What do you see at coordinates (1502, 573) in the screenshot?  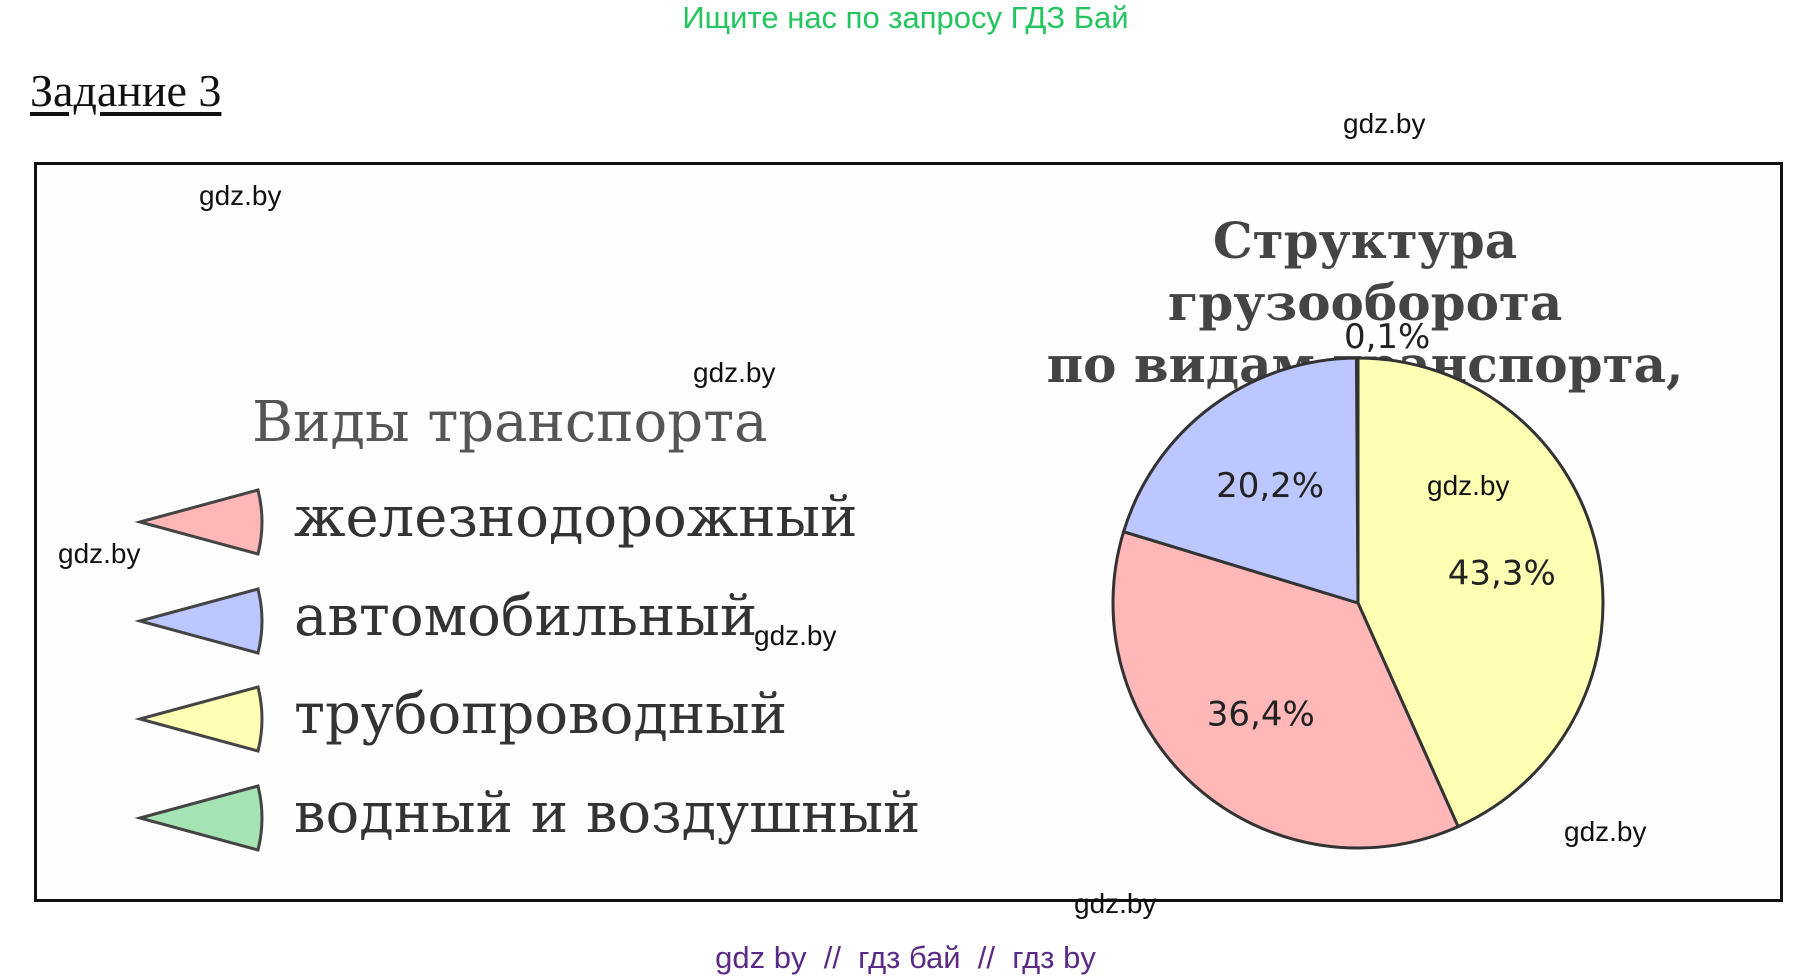 I see `pie-slice-label: 43,3%` at bounding box center [1502, 573].